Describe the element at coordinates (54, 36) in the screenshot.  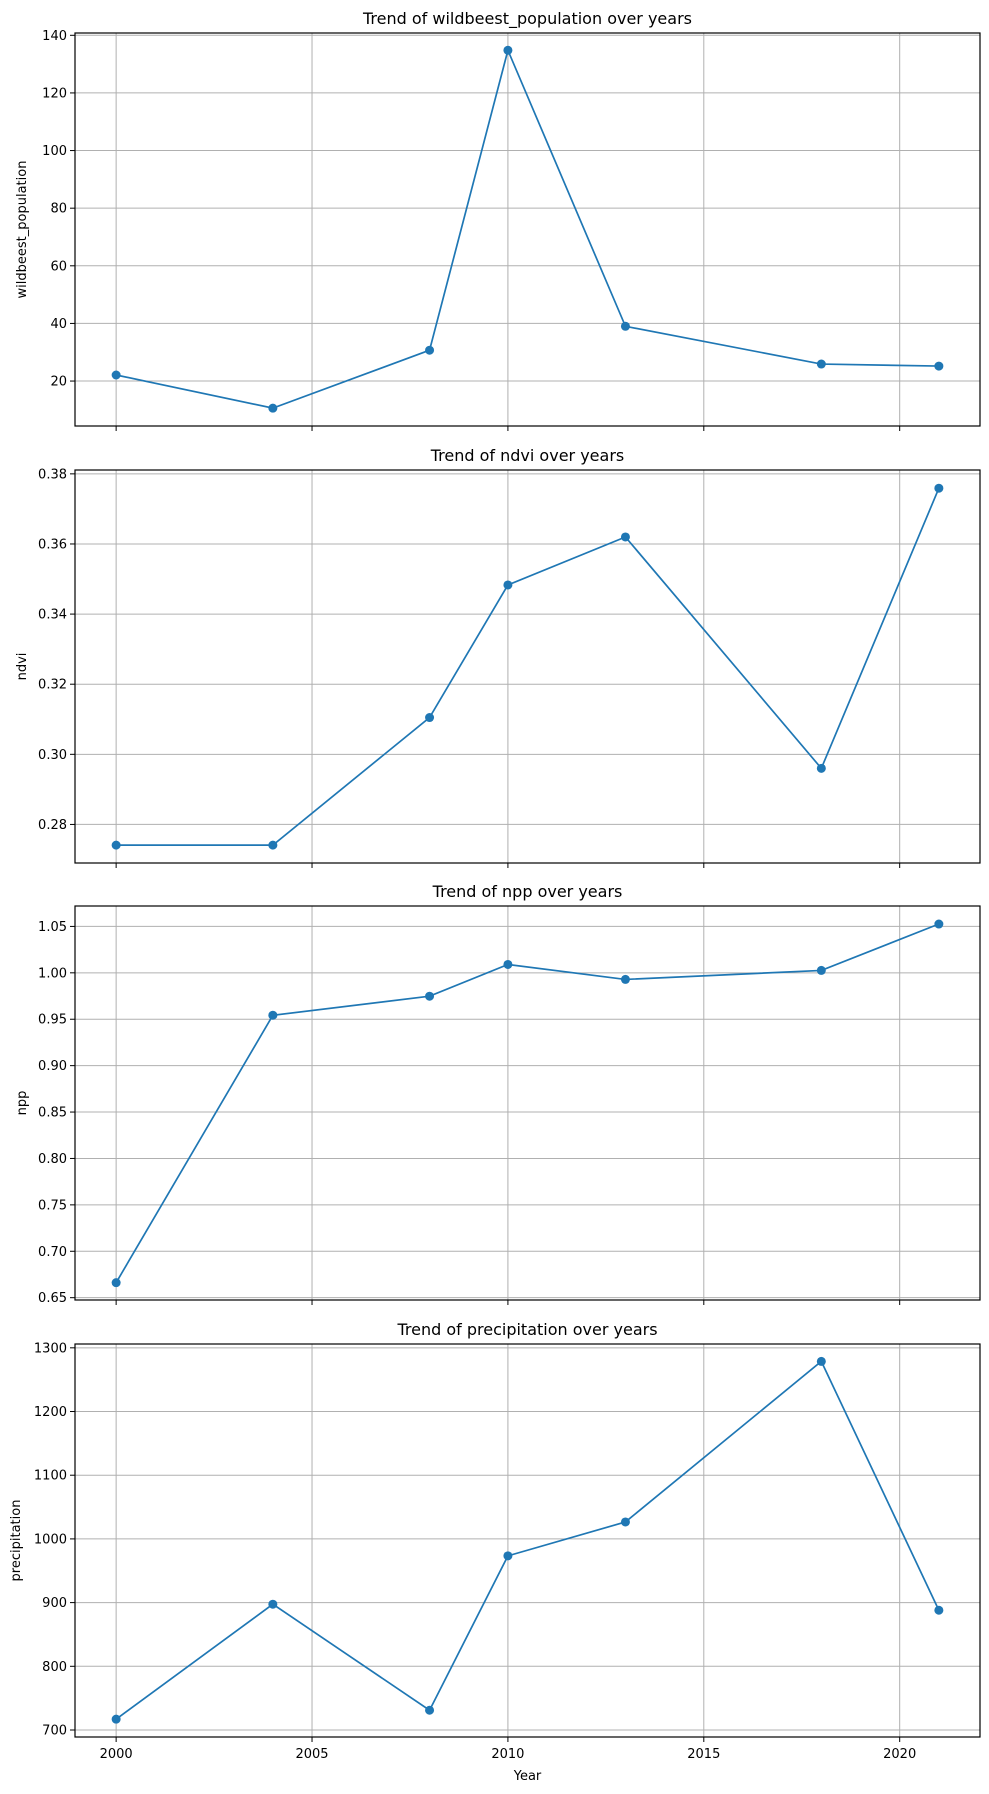
I see `y-tick-label: 140` at that location.